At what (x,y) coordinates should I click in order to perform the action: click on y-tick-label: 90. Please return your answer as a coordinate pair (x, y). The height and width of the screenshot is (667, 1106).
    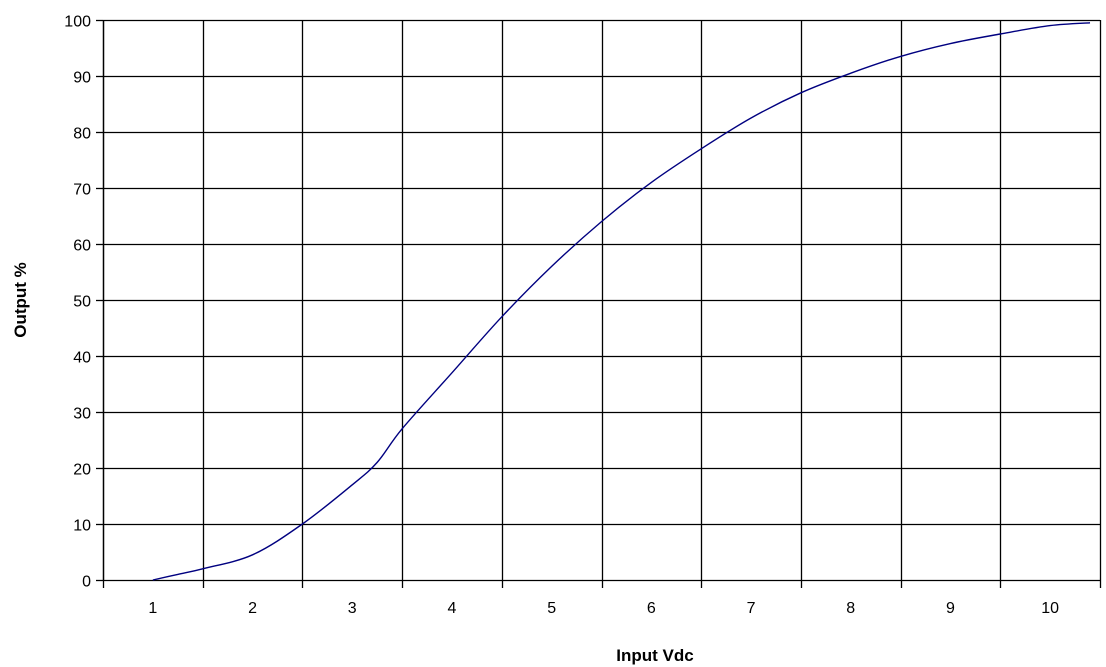
    Looking at the image, I should click on (82, 78).